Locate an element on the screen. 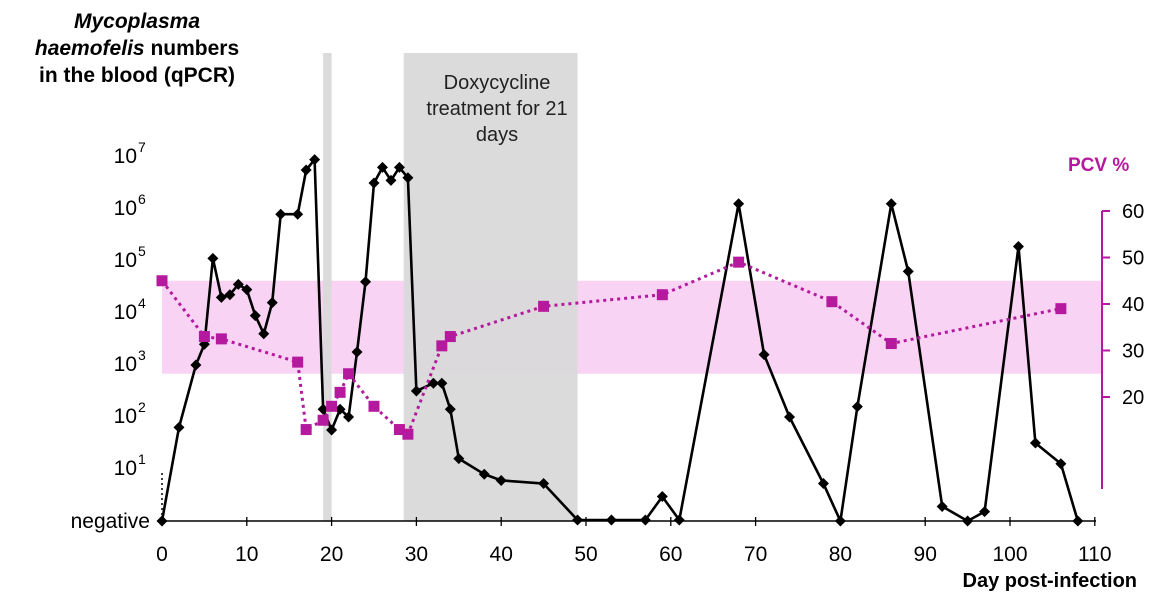 Image resolution: width=1151 pixels, height=598 pixels. y-tick-exp-5: 5 is located at coordinates (142, 251).